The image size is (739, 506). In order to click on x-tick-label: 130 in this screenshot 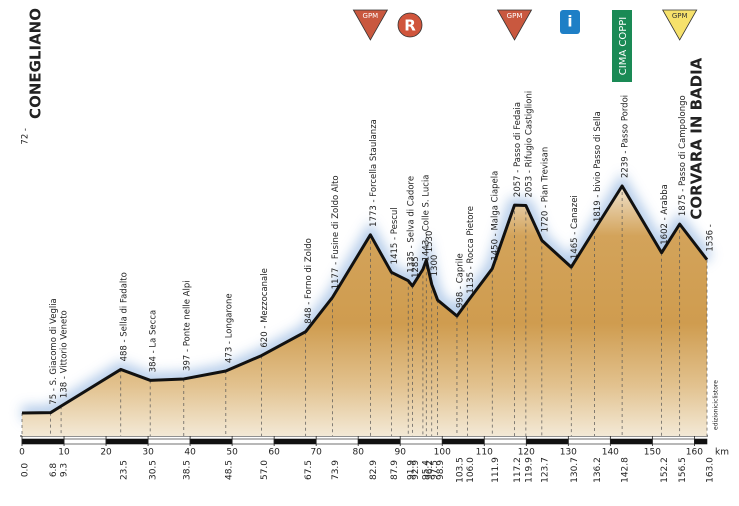, I will do `click(568, 453)`.